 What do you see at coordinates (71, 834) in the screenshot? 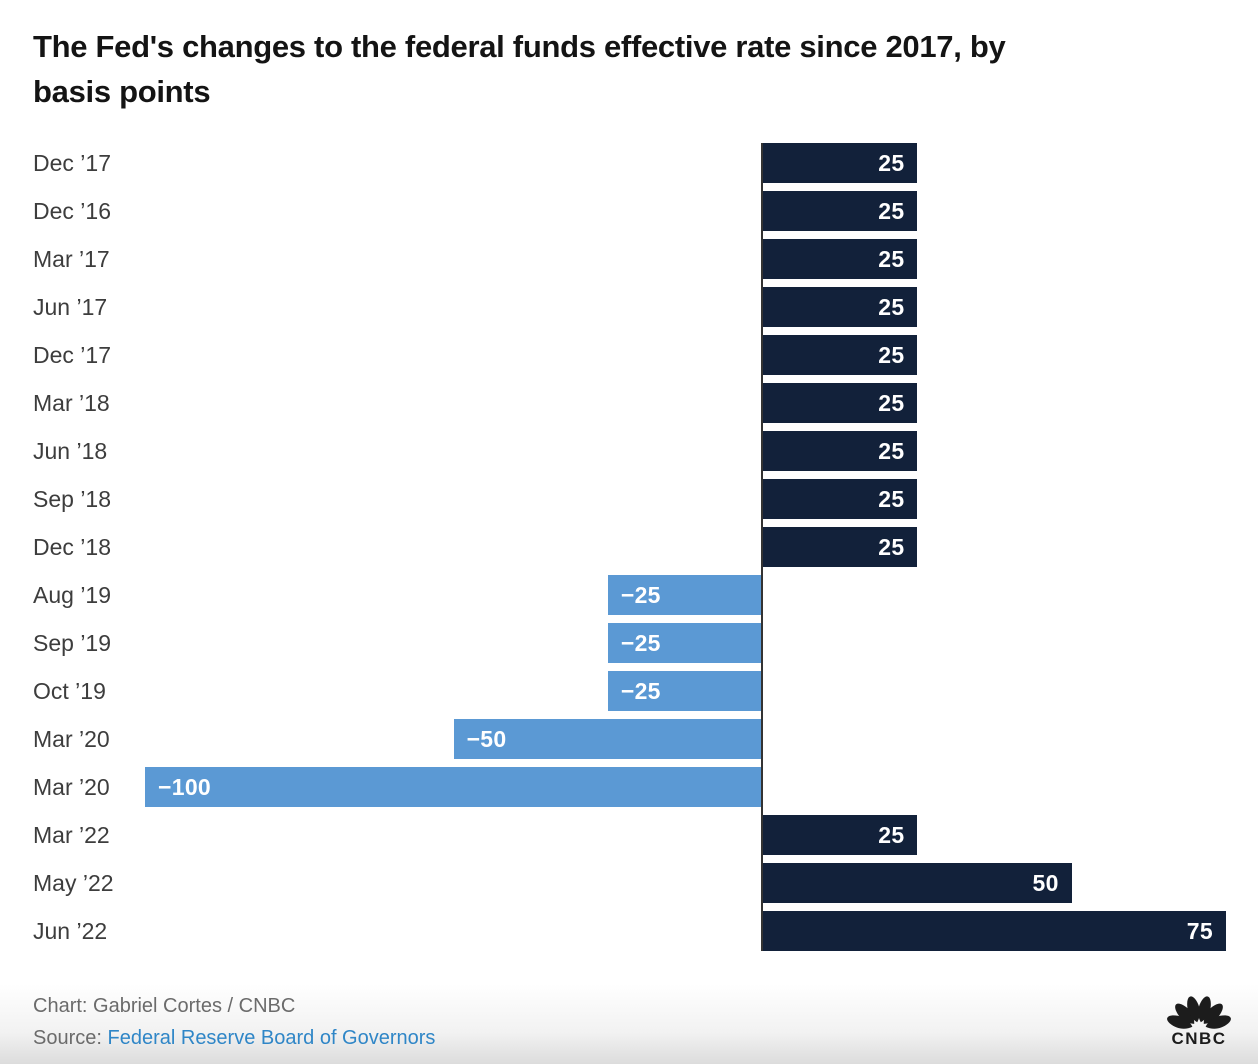
I see `category-label: Mar ’22` at bounding box center [71, 834].